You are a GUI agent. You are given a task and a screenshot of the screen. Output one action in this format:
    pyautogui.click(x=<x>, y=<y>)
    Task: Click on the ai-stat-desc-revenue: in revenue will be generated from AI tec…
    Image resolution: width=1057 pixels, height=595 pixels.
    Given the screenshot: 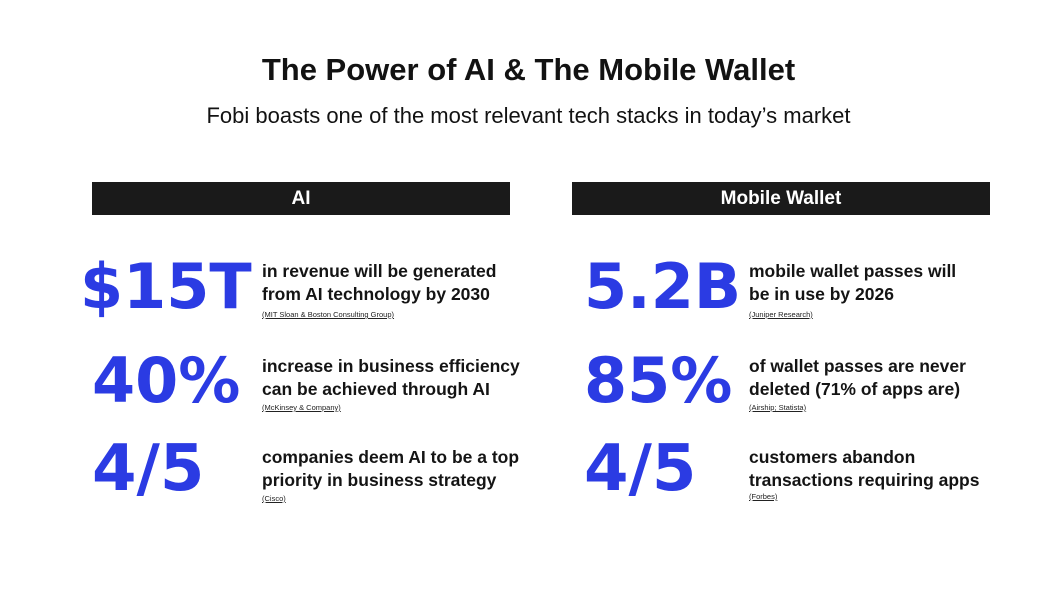 What is the action you would take?
    pyautogui.click(x=379, y=283)
    